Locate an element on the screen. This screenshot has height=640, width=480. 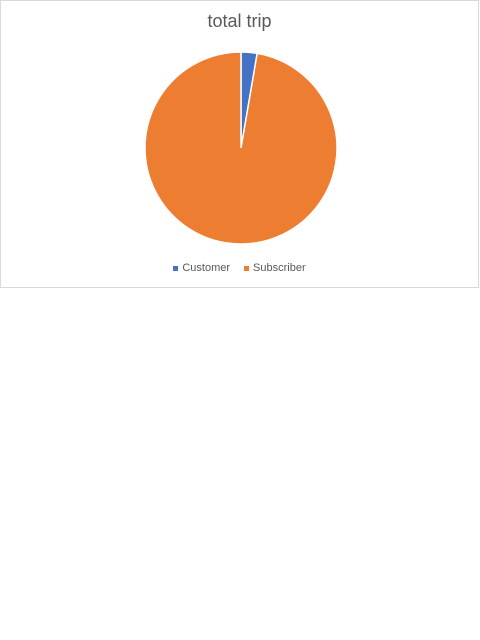
legend-entry-subscriber: Subscriber is located at coordinates (275, 268).